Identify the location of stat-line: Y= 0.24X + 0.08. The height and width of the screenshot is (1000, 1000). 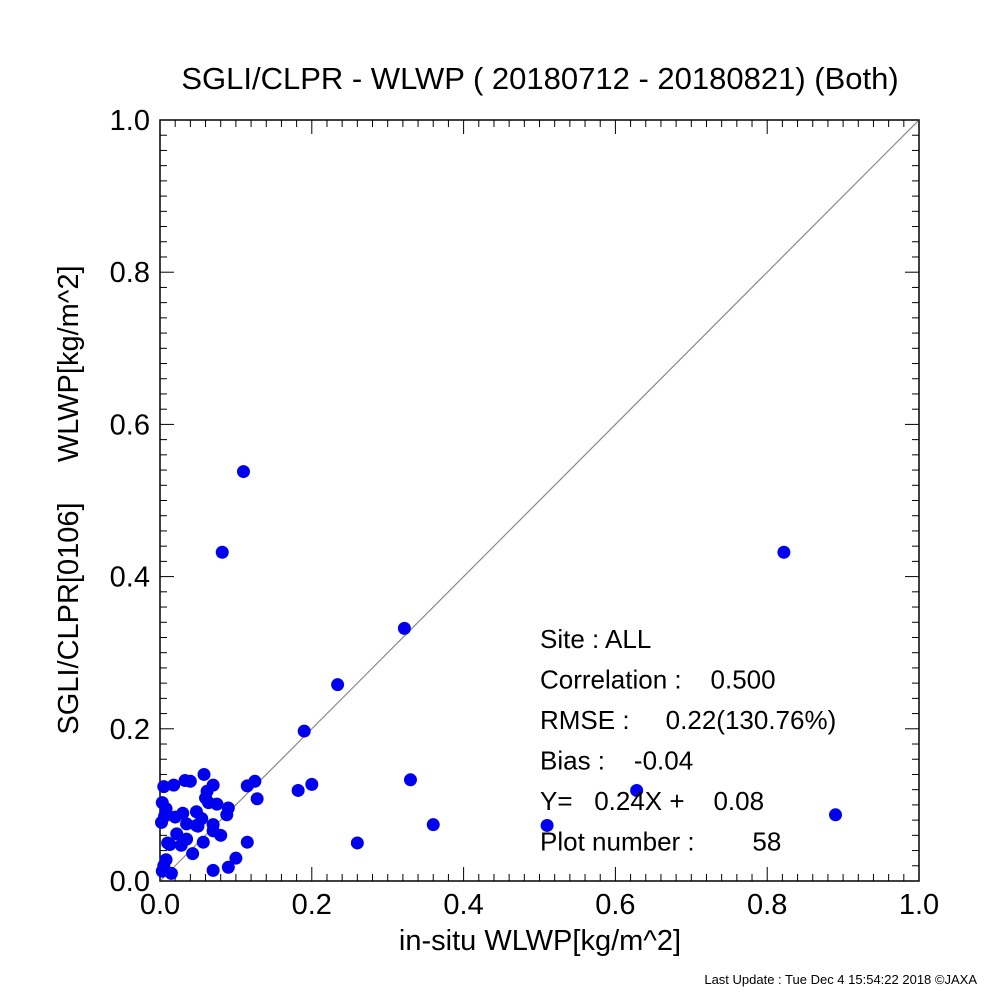
(652, 801).